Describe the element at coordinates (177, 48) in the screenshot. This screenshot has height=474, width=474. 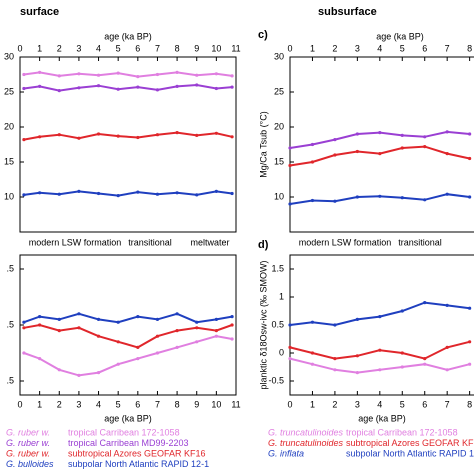
I see `x-tick-label: 8` at that location.